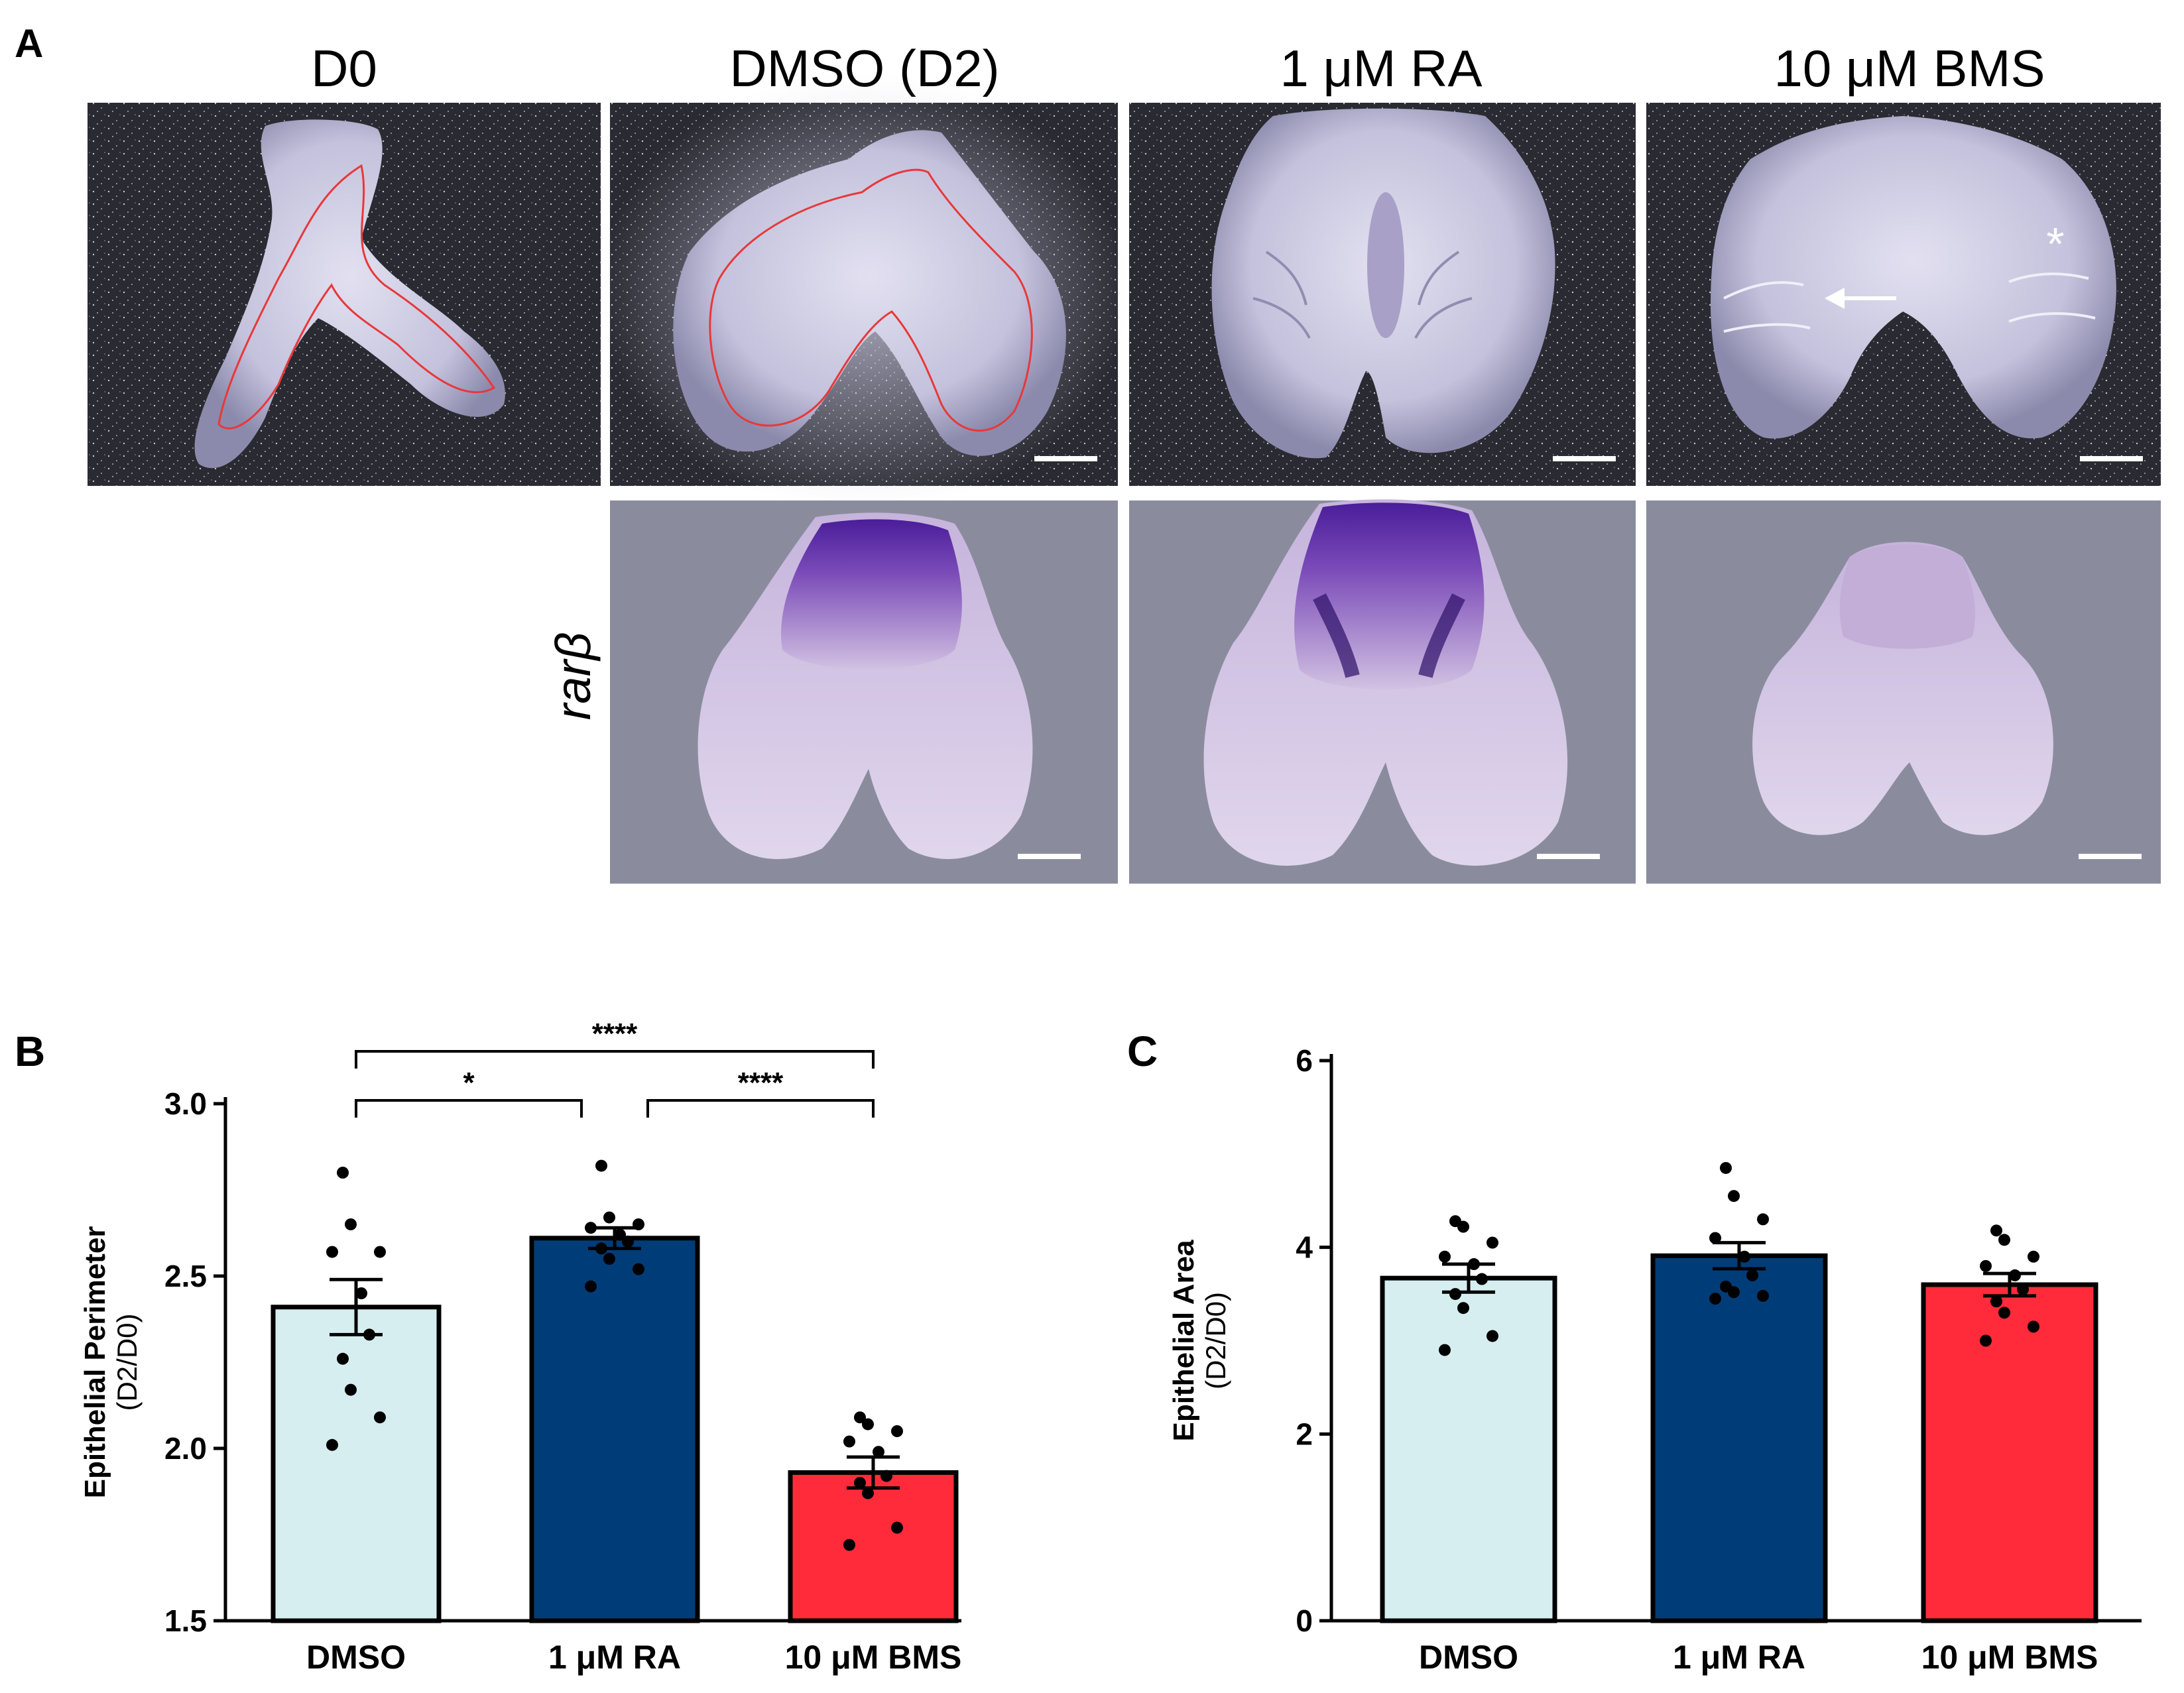  What do you see at coordinates (29, 43) in the screenshot?
I see `panel-label-a: A` at bounding box center [29, 43].